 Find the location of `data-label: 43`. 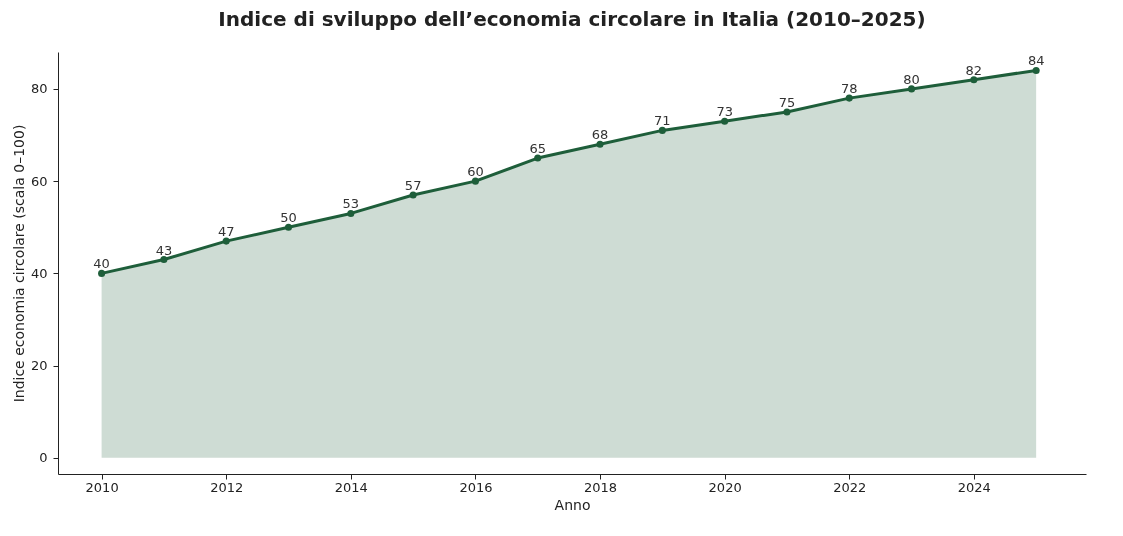

data-label: 43 is located at coordinates (164, 250).